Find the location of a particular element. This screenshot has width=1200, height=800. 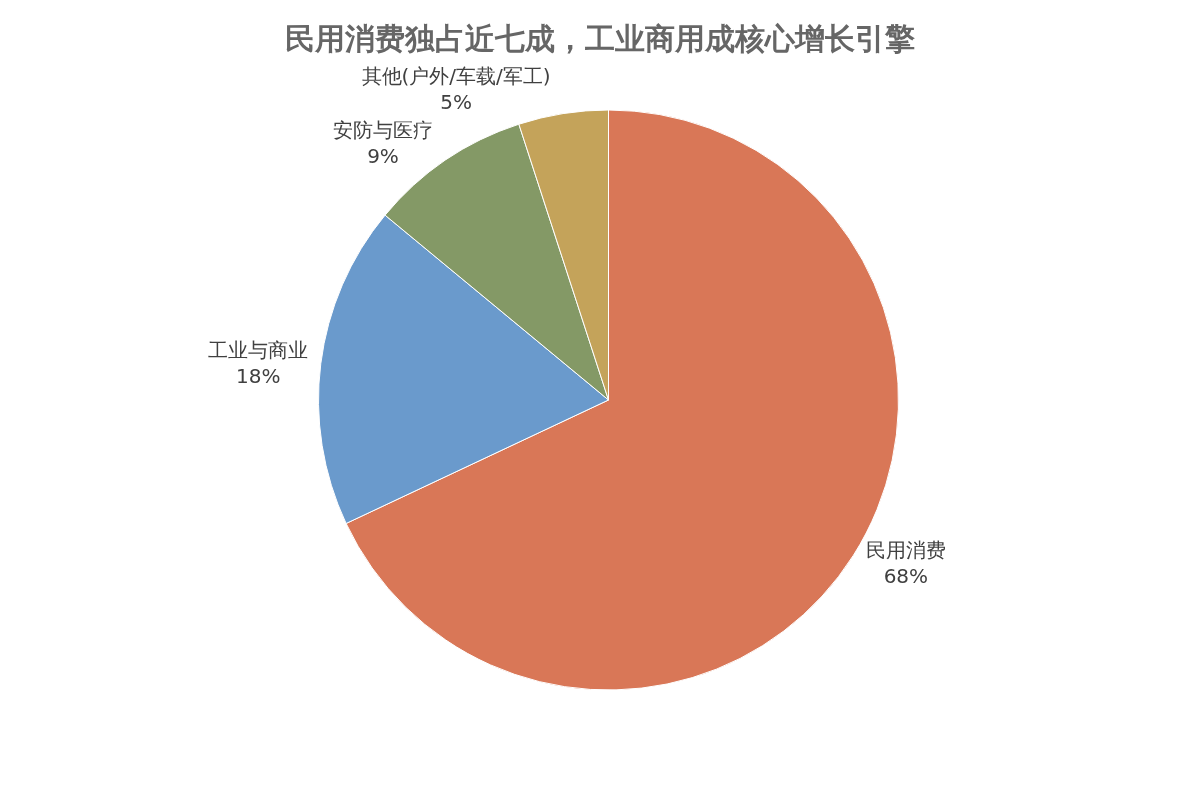

data-label: 18% is located at coordinates (258, 376).